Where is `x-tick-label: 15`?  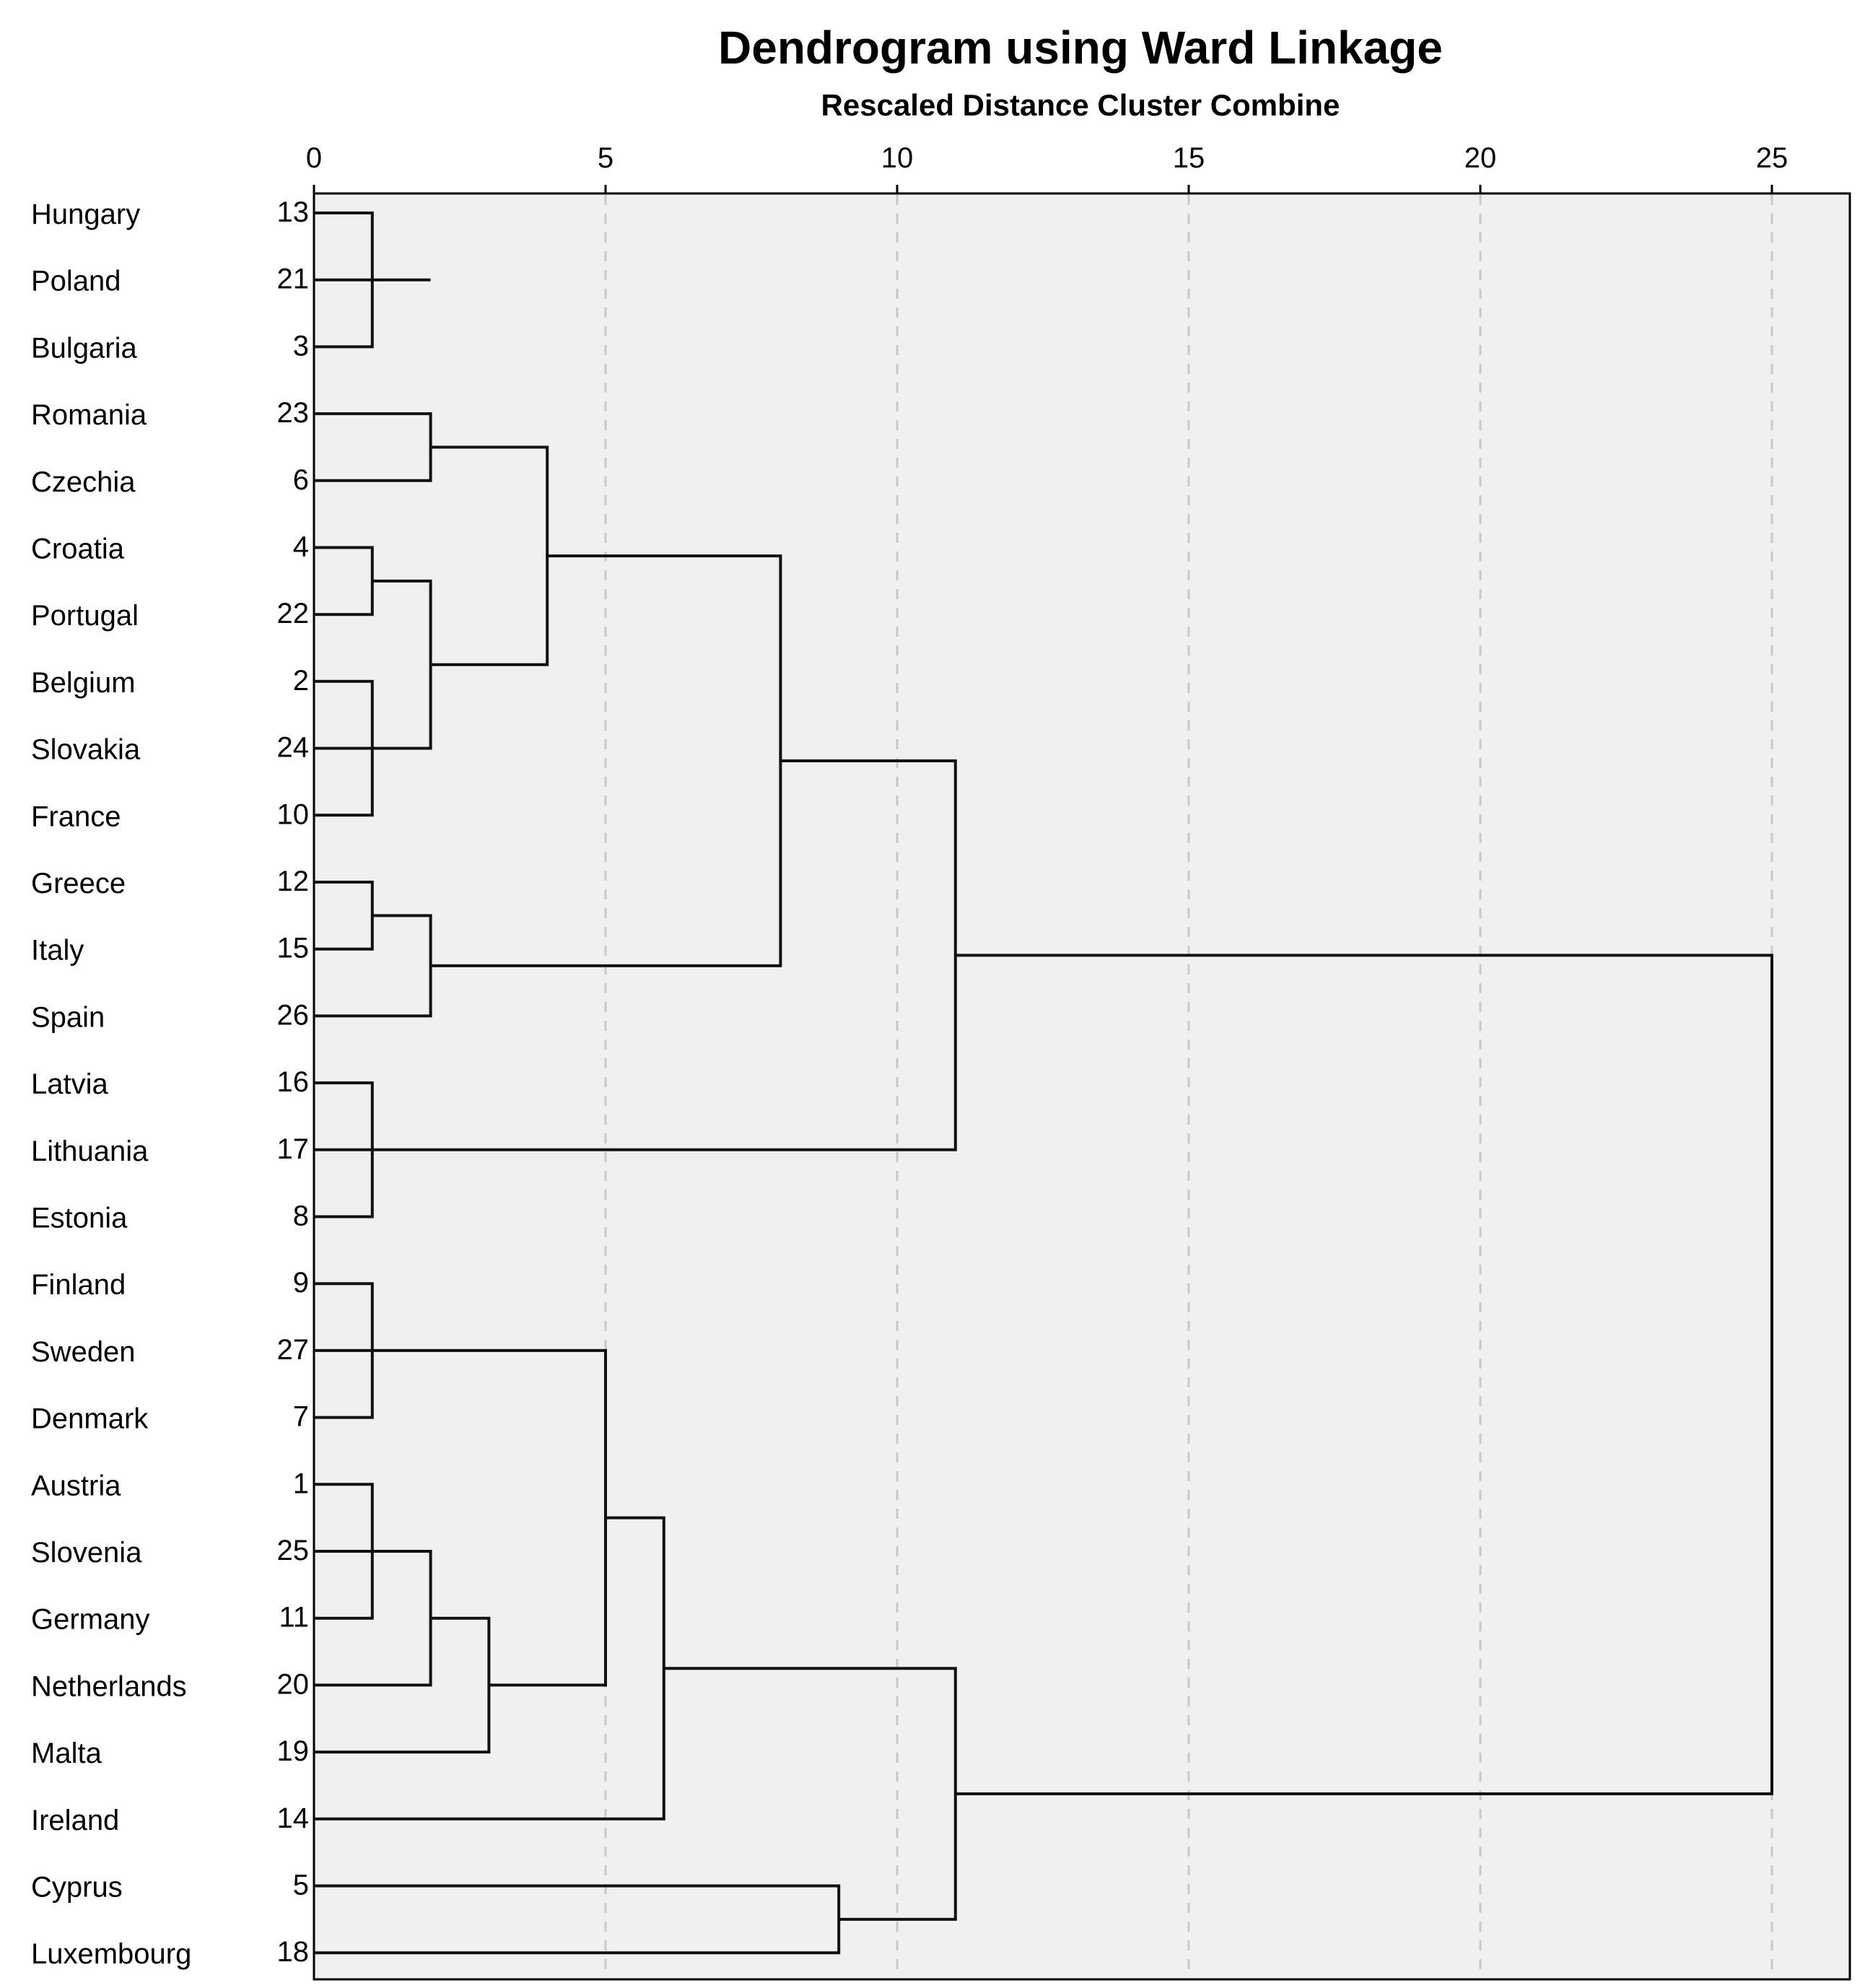 x-tick-label: 15 is located at coordinates (1189, 158).